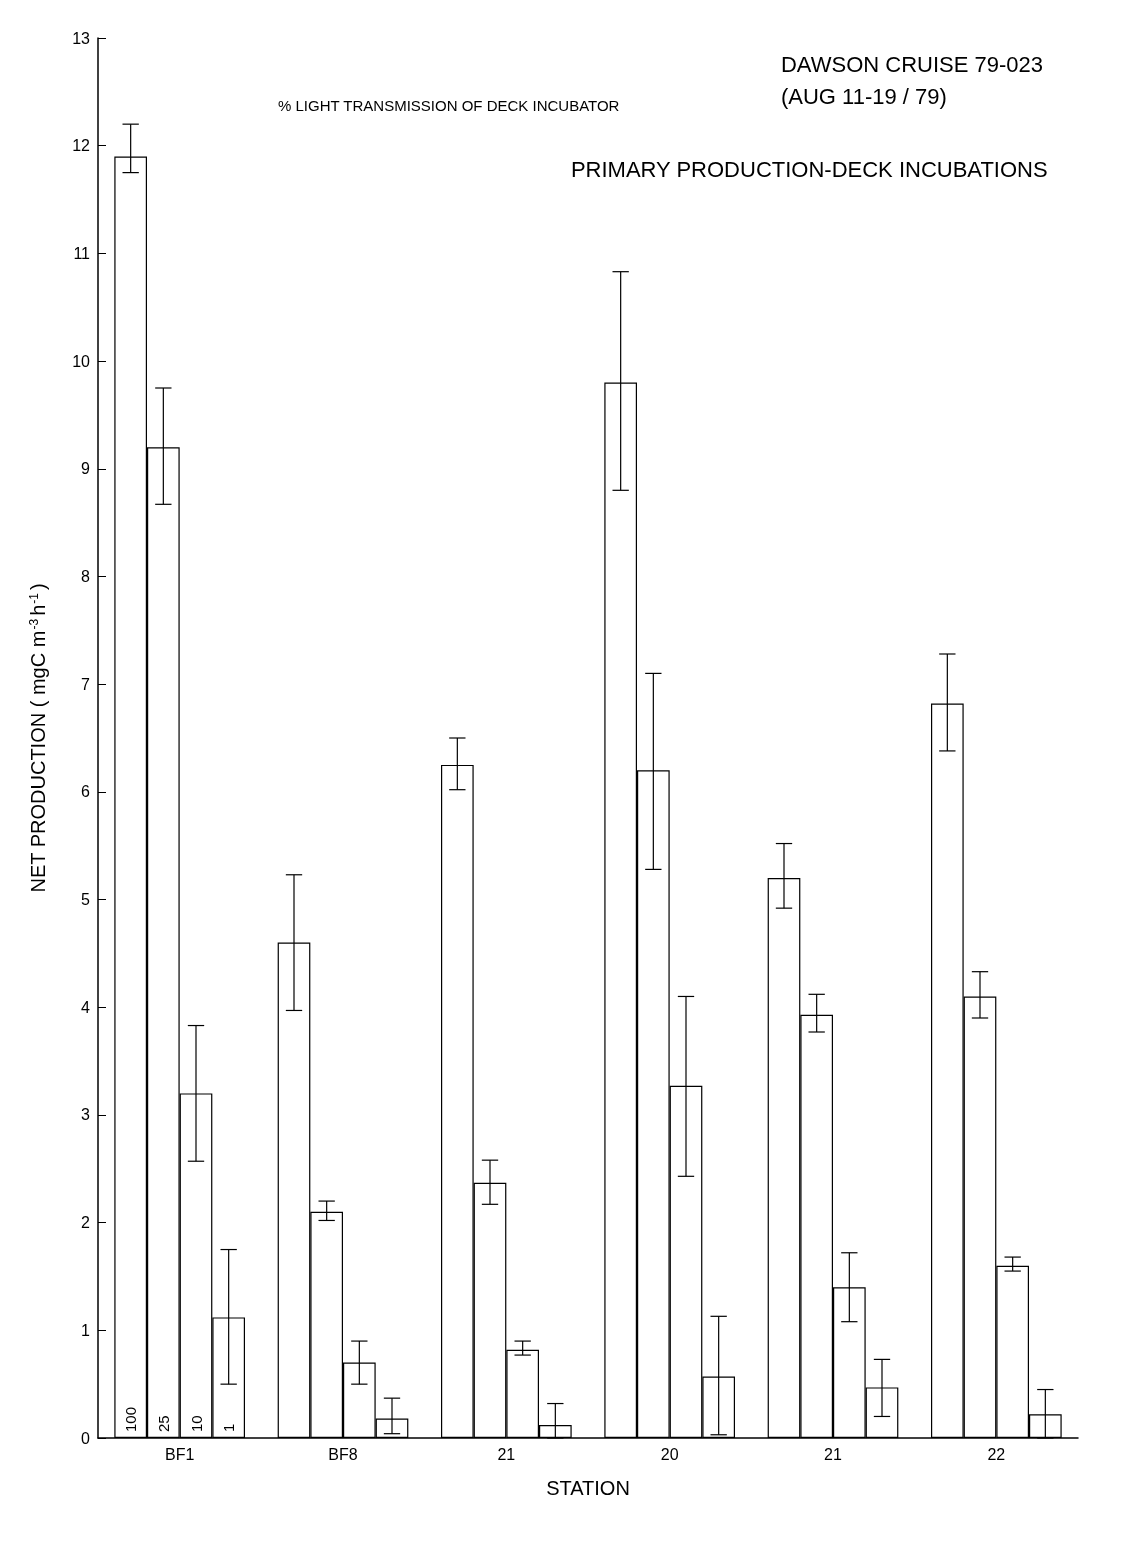 Image resolution: width=1122 pixels, height=1544 pixels. I want to click on y-tick-label: 7, so click(86, 684).